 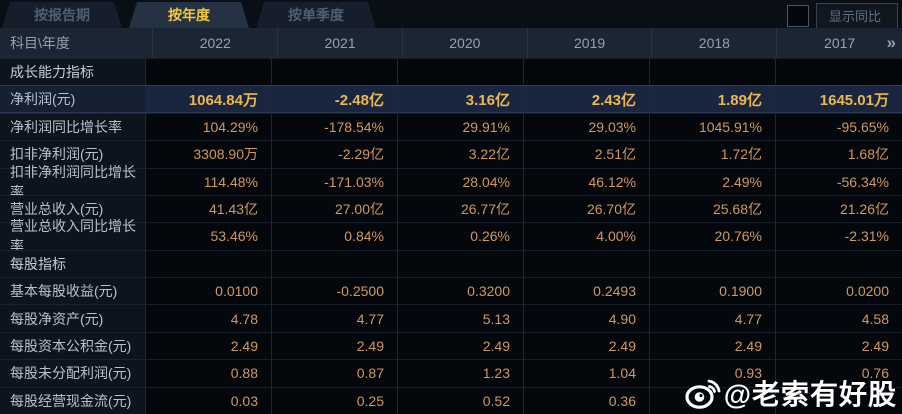 I want to click on row-label: 扣非净利润(元), so click(x=72, y=154).